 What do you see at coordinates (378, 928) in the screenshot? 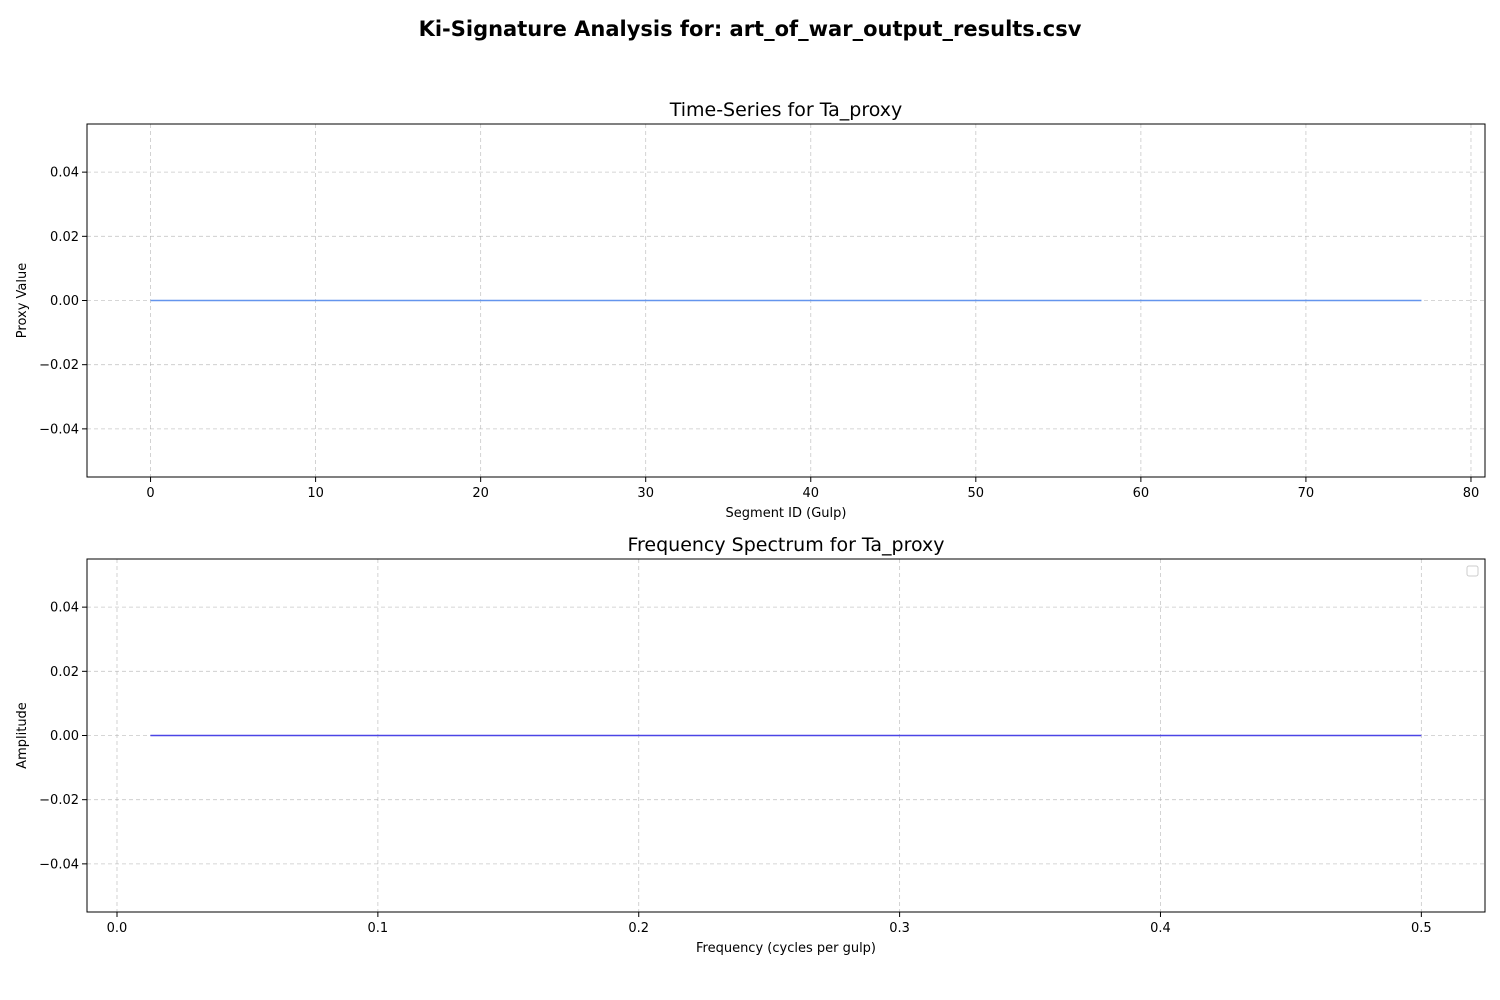
I see `x-tick-label: 0.1` at bounding box center [378, 928].